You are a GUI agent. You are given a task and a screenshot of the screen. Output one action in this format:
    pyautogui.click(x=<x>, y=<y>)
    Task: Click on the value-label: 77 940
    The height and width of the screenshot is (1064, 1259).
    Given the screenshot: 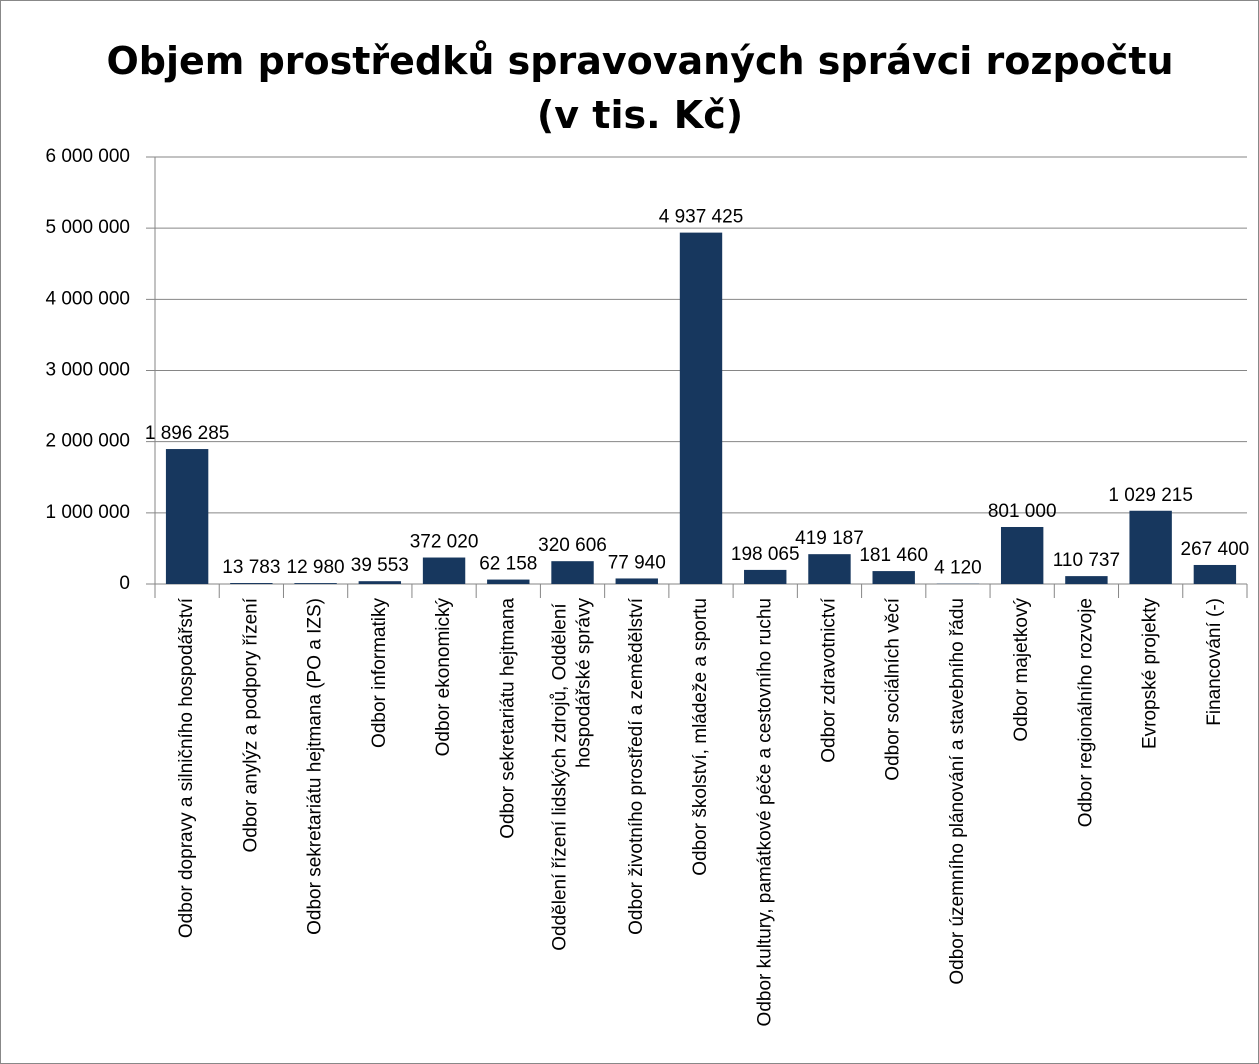 What is the action you would take?
    pyautogui.click(x=637, y=562)
    